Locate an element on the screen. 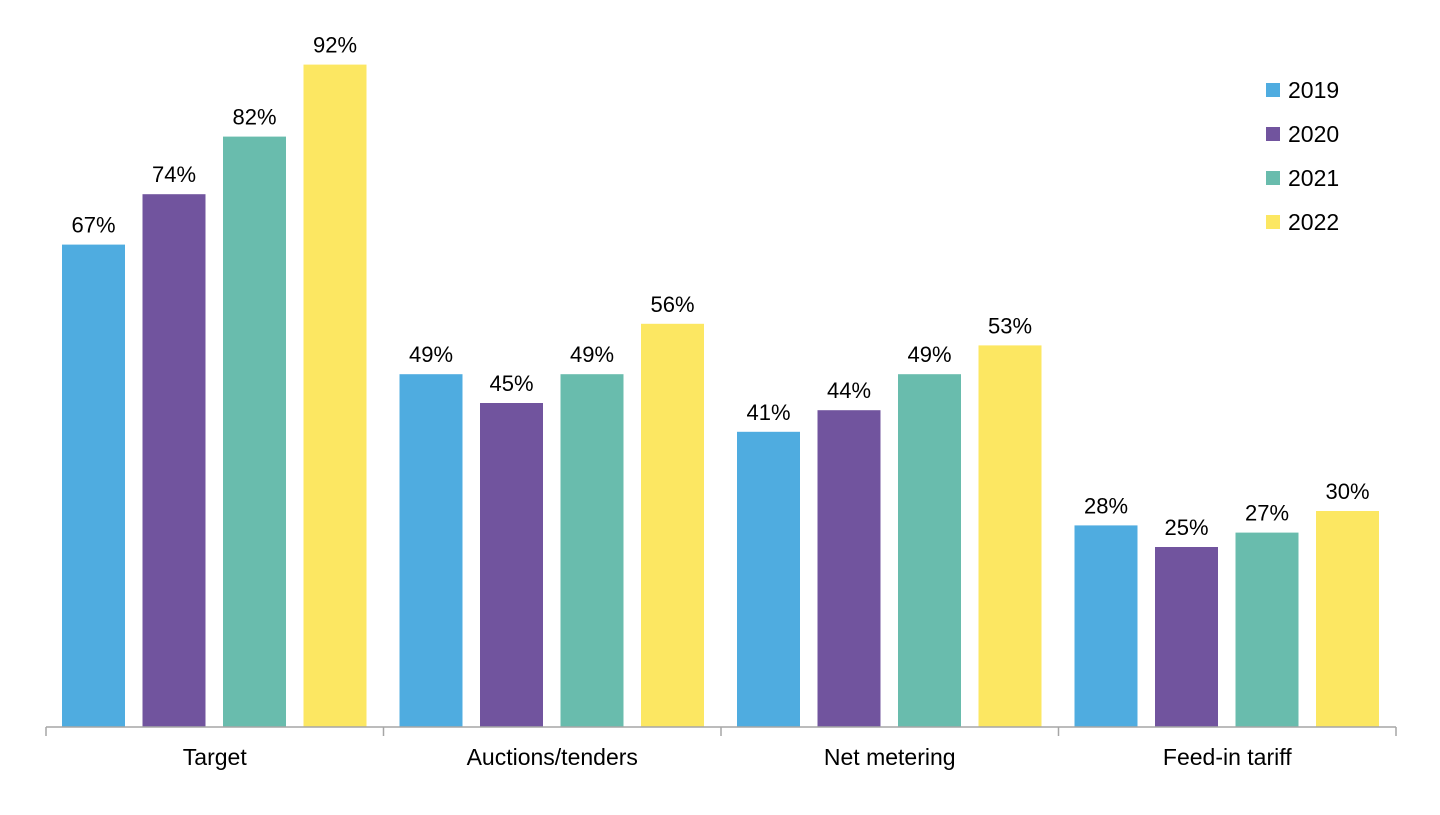 The height and width of the screenshot is (815, 1440). data-label: 27% is located at coordinates (1267, 513).